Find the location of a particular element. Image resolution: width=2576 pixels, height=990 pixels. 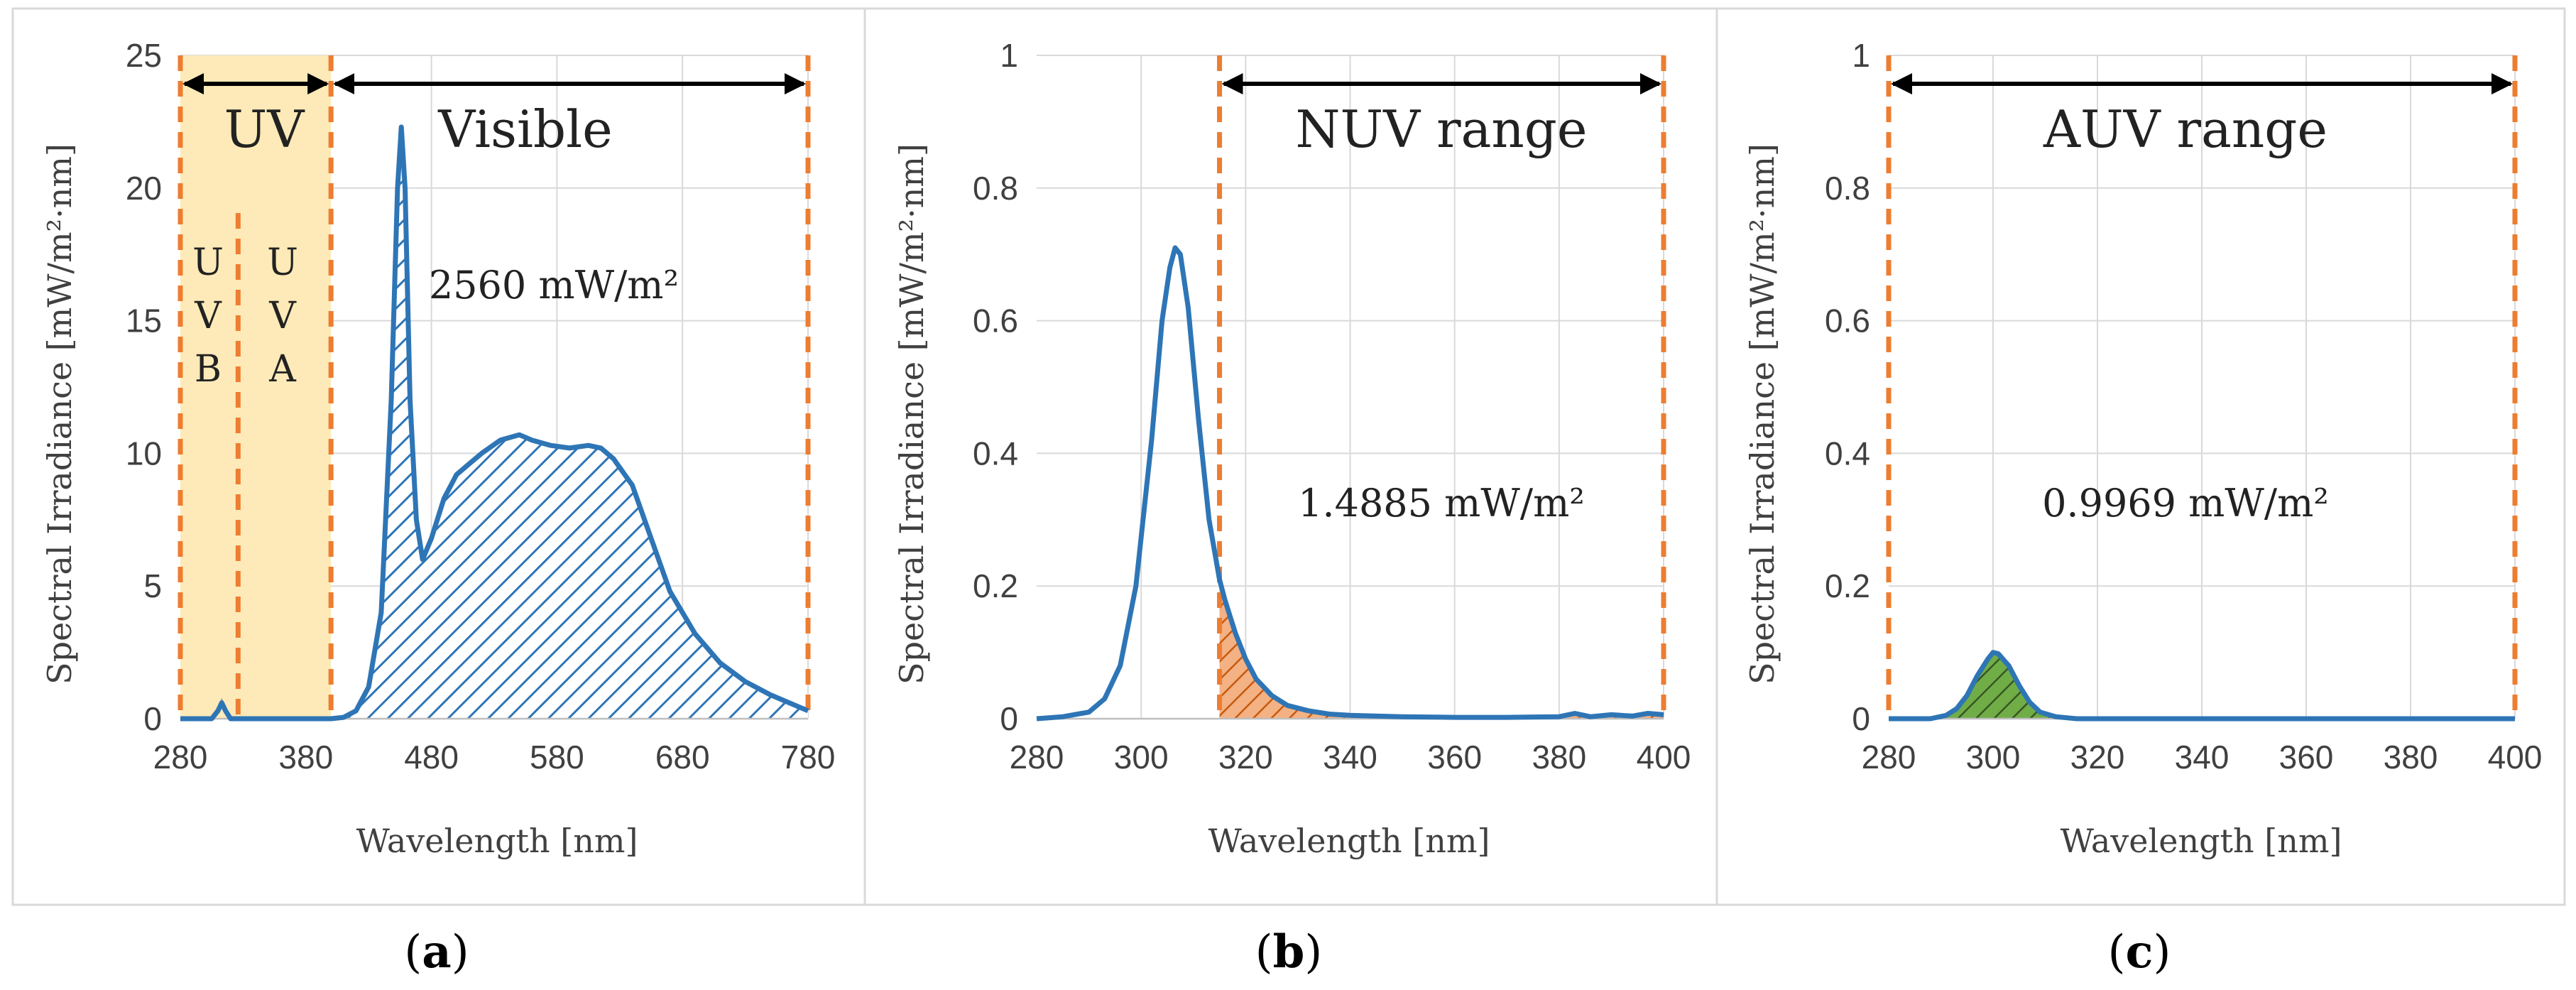

b-y-tick-label: 0 is located at coordinates (1009, 718).